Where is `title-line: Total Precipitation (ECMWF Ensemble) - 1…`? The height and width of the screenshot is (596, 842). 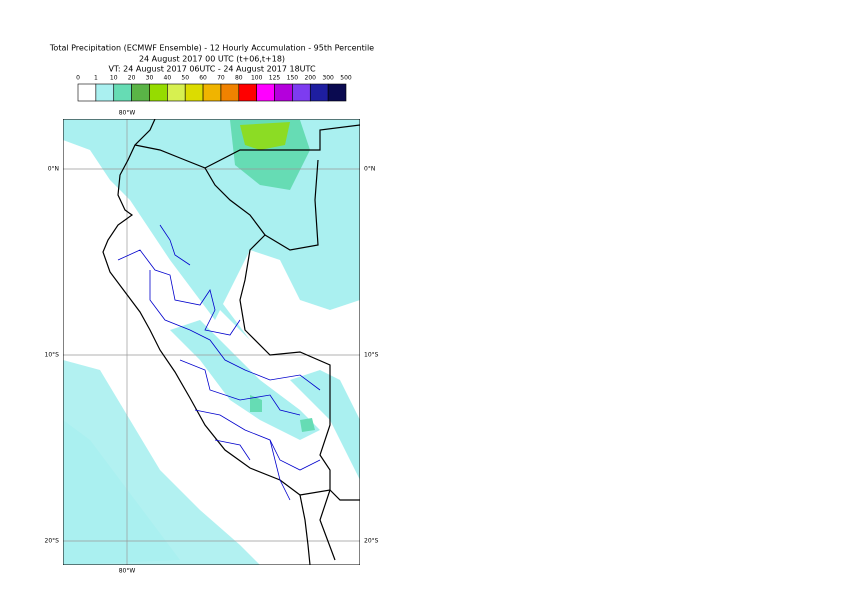
title-line: Total Precipitation (ECMWF Ensemble) - 1… is located at coordinates (211, 48).